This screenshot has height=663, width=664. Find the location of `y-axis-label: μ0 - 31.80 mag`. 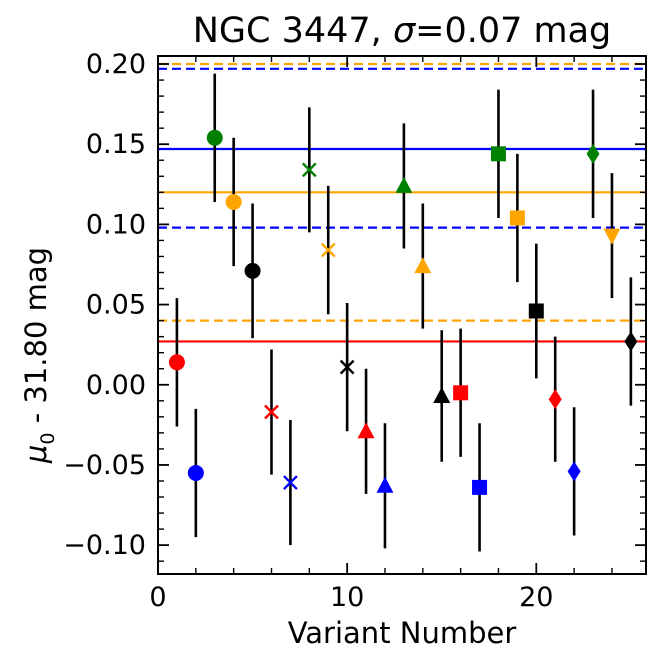

y-axis-label: μ0 - 31.80 mag is located at coordinates (39, 355).